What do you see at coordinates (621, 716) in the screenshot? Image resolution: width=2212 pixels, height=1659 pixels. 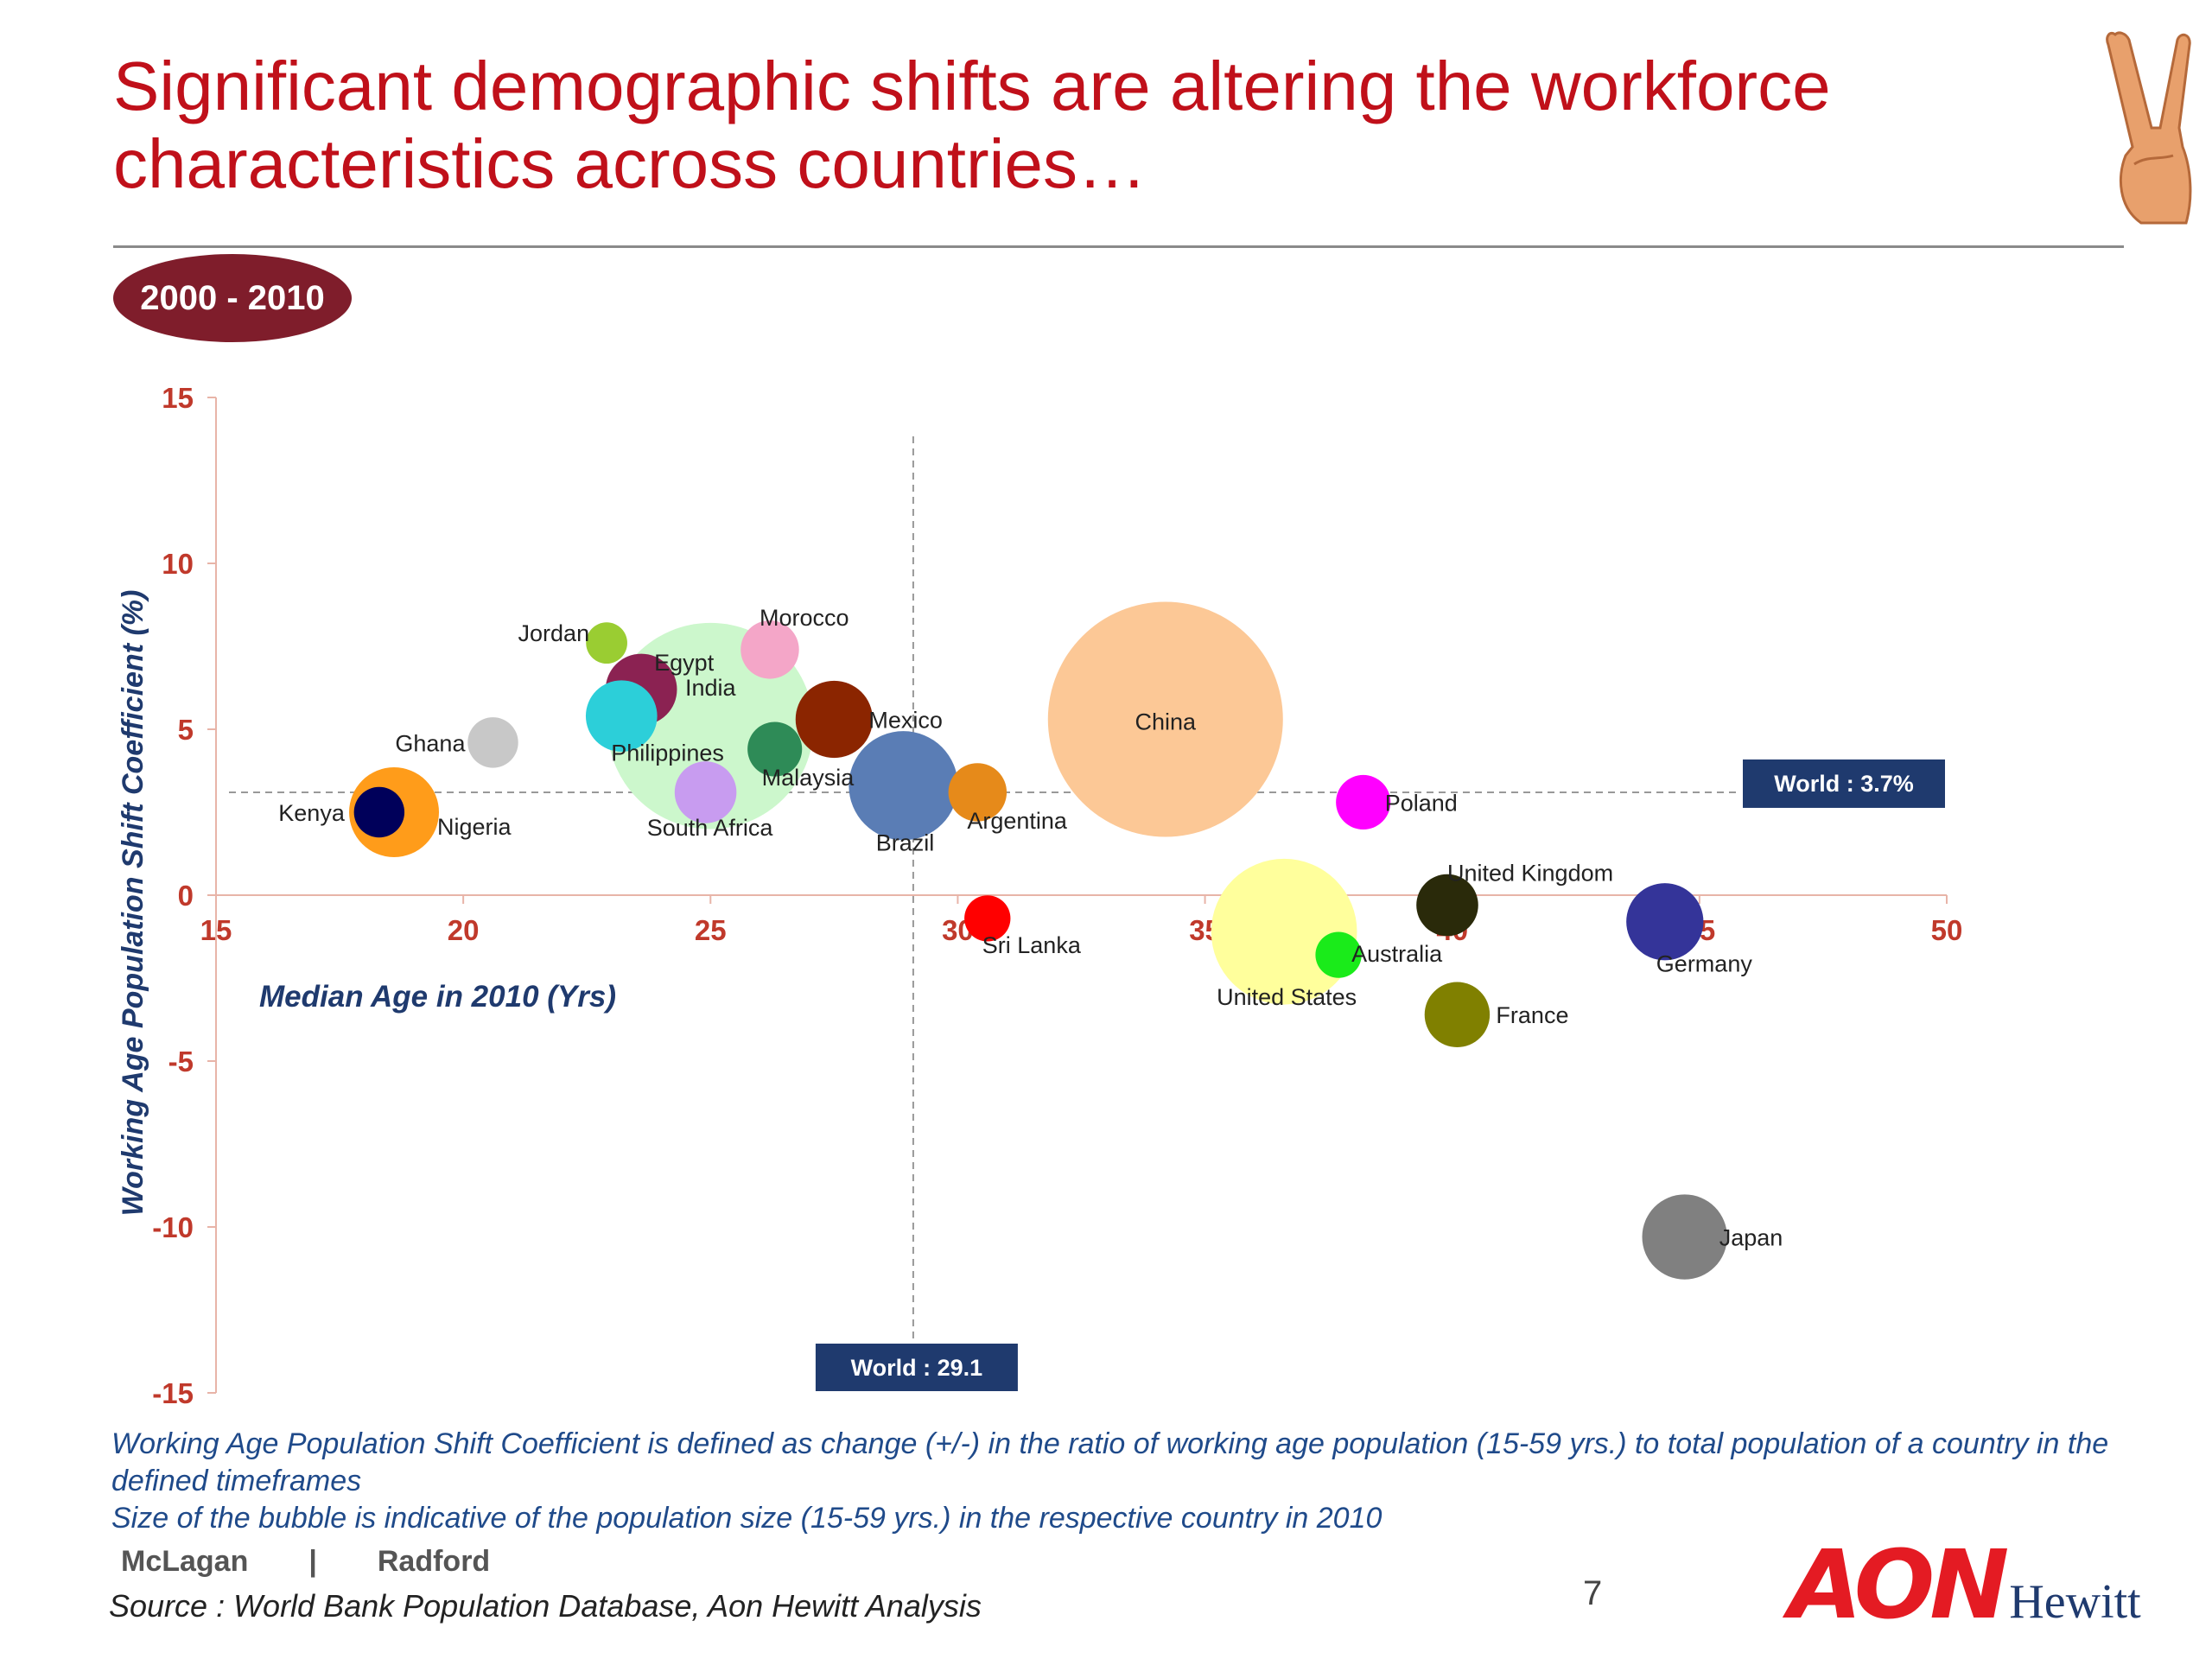 I see `bubble-philippines` at bounding box center [621, 716].